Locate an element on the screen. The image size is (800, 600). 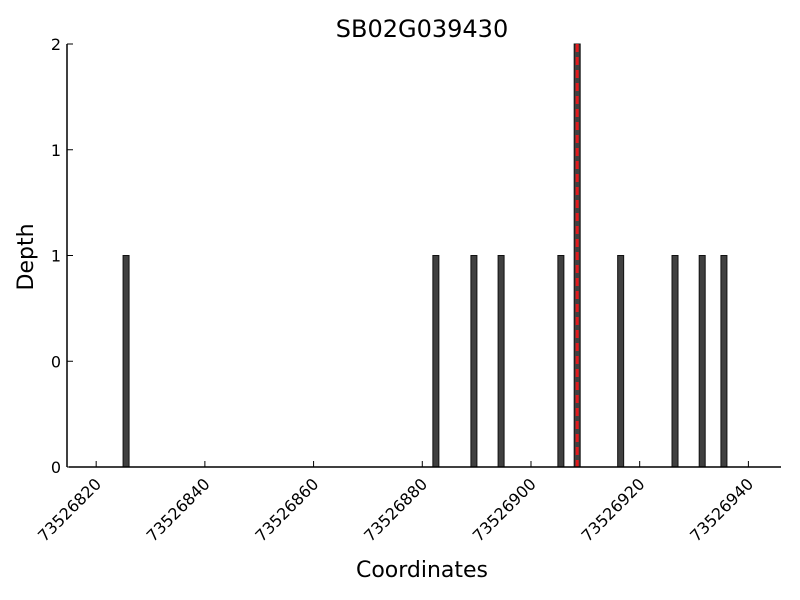
y-axis-label: Depth is located at coordinates (26, 256).